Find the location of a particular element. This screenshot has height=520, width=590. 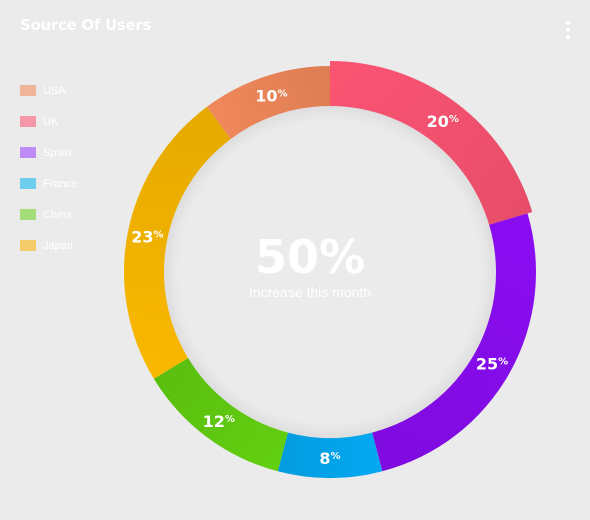

legend-item-spain: Spain is located at coordinates (48, 152).